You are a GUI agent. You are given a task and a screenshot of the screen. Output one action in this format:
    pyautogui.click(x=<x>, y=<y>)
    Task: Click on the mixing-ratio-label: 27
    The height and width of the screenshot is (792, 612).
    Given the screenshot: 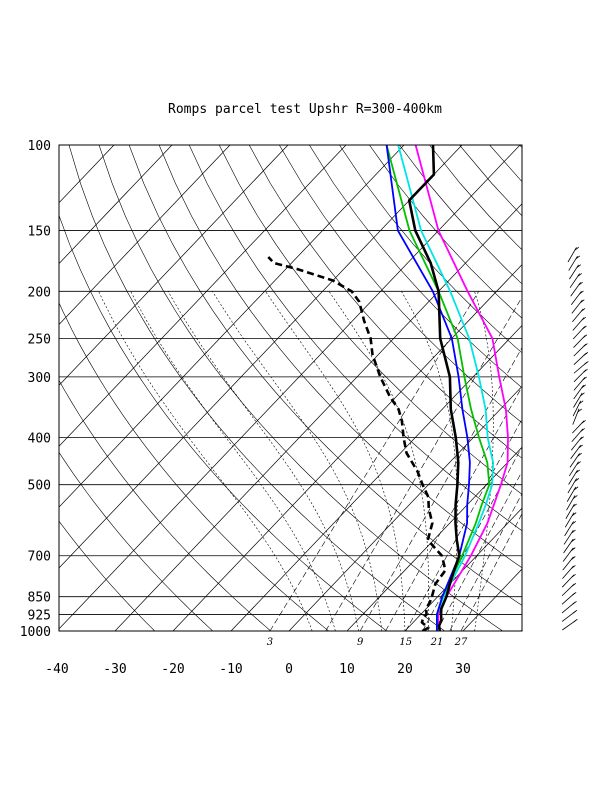 What is the action you would take?
    pyautogui.click(x=461, y=642)
    